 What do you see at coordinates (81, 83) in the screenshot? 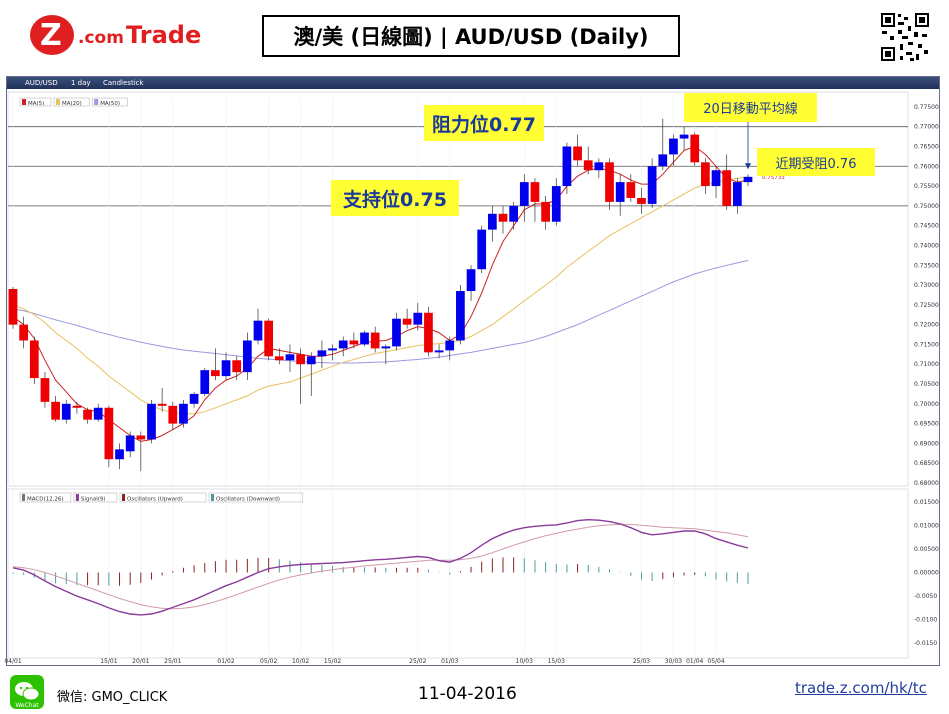
I see `timeframe-tab: 1 day` at bounding box center [81, 83].